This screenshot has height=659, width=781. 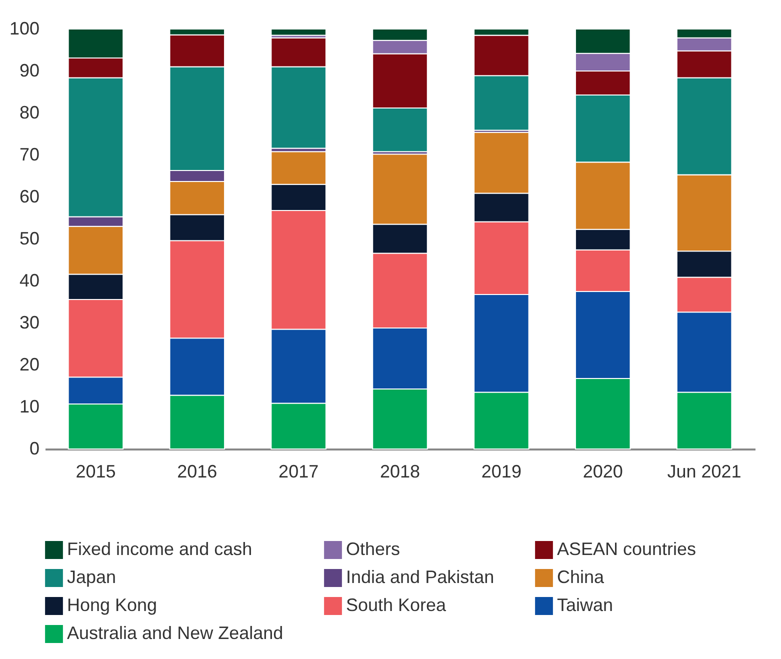 What do you see at coordinates (159, 549) in the screenshot?
I see `legend-label: Fixed income and cash` at bounding box center [159, 549].